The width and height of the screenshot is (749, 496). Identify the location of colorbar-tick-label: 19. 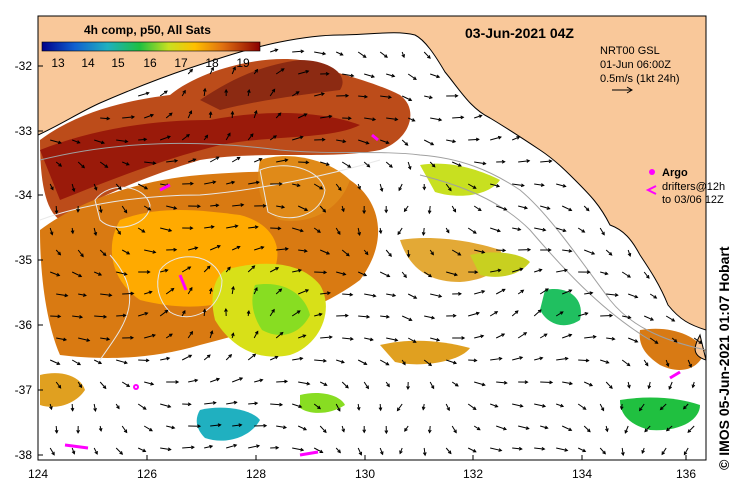
(243, 63).